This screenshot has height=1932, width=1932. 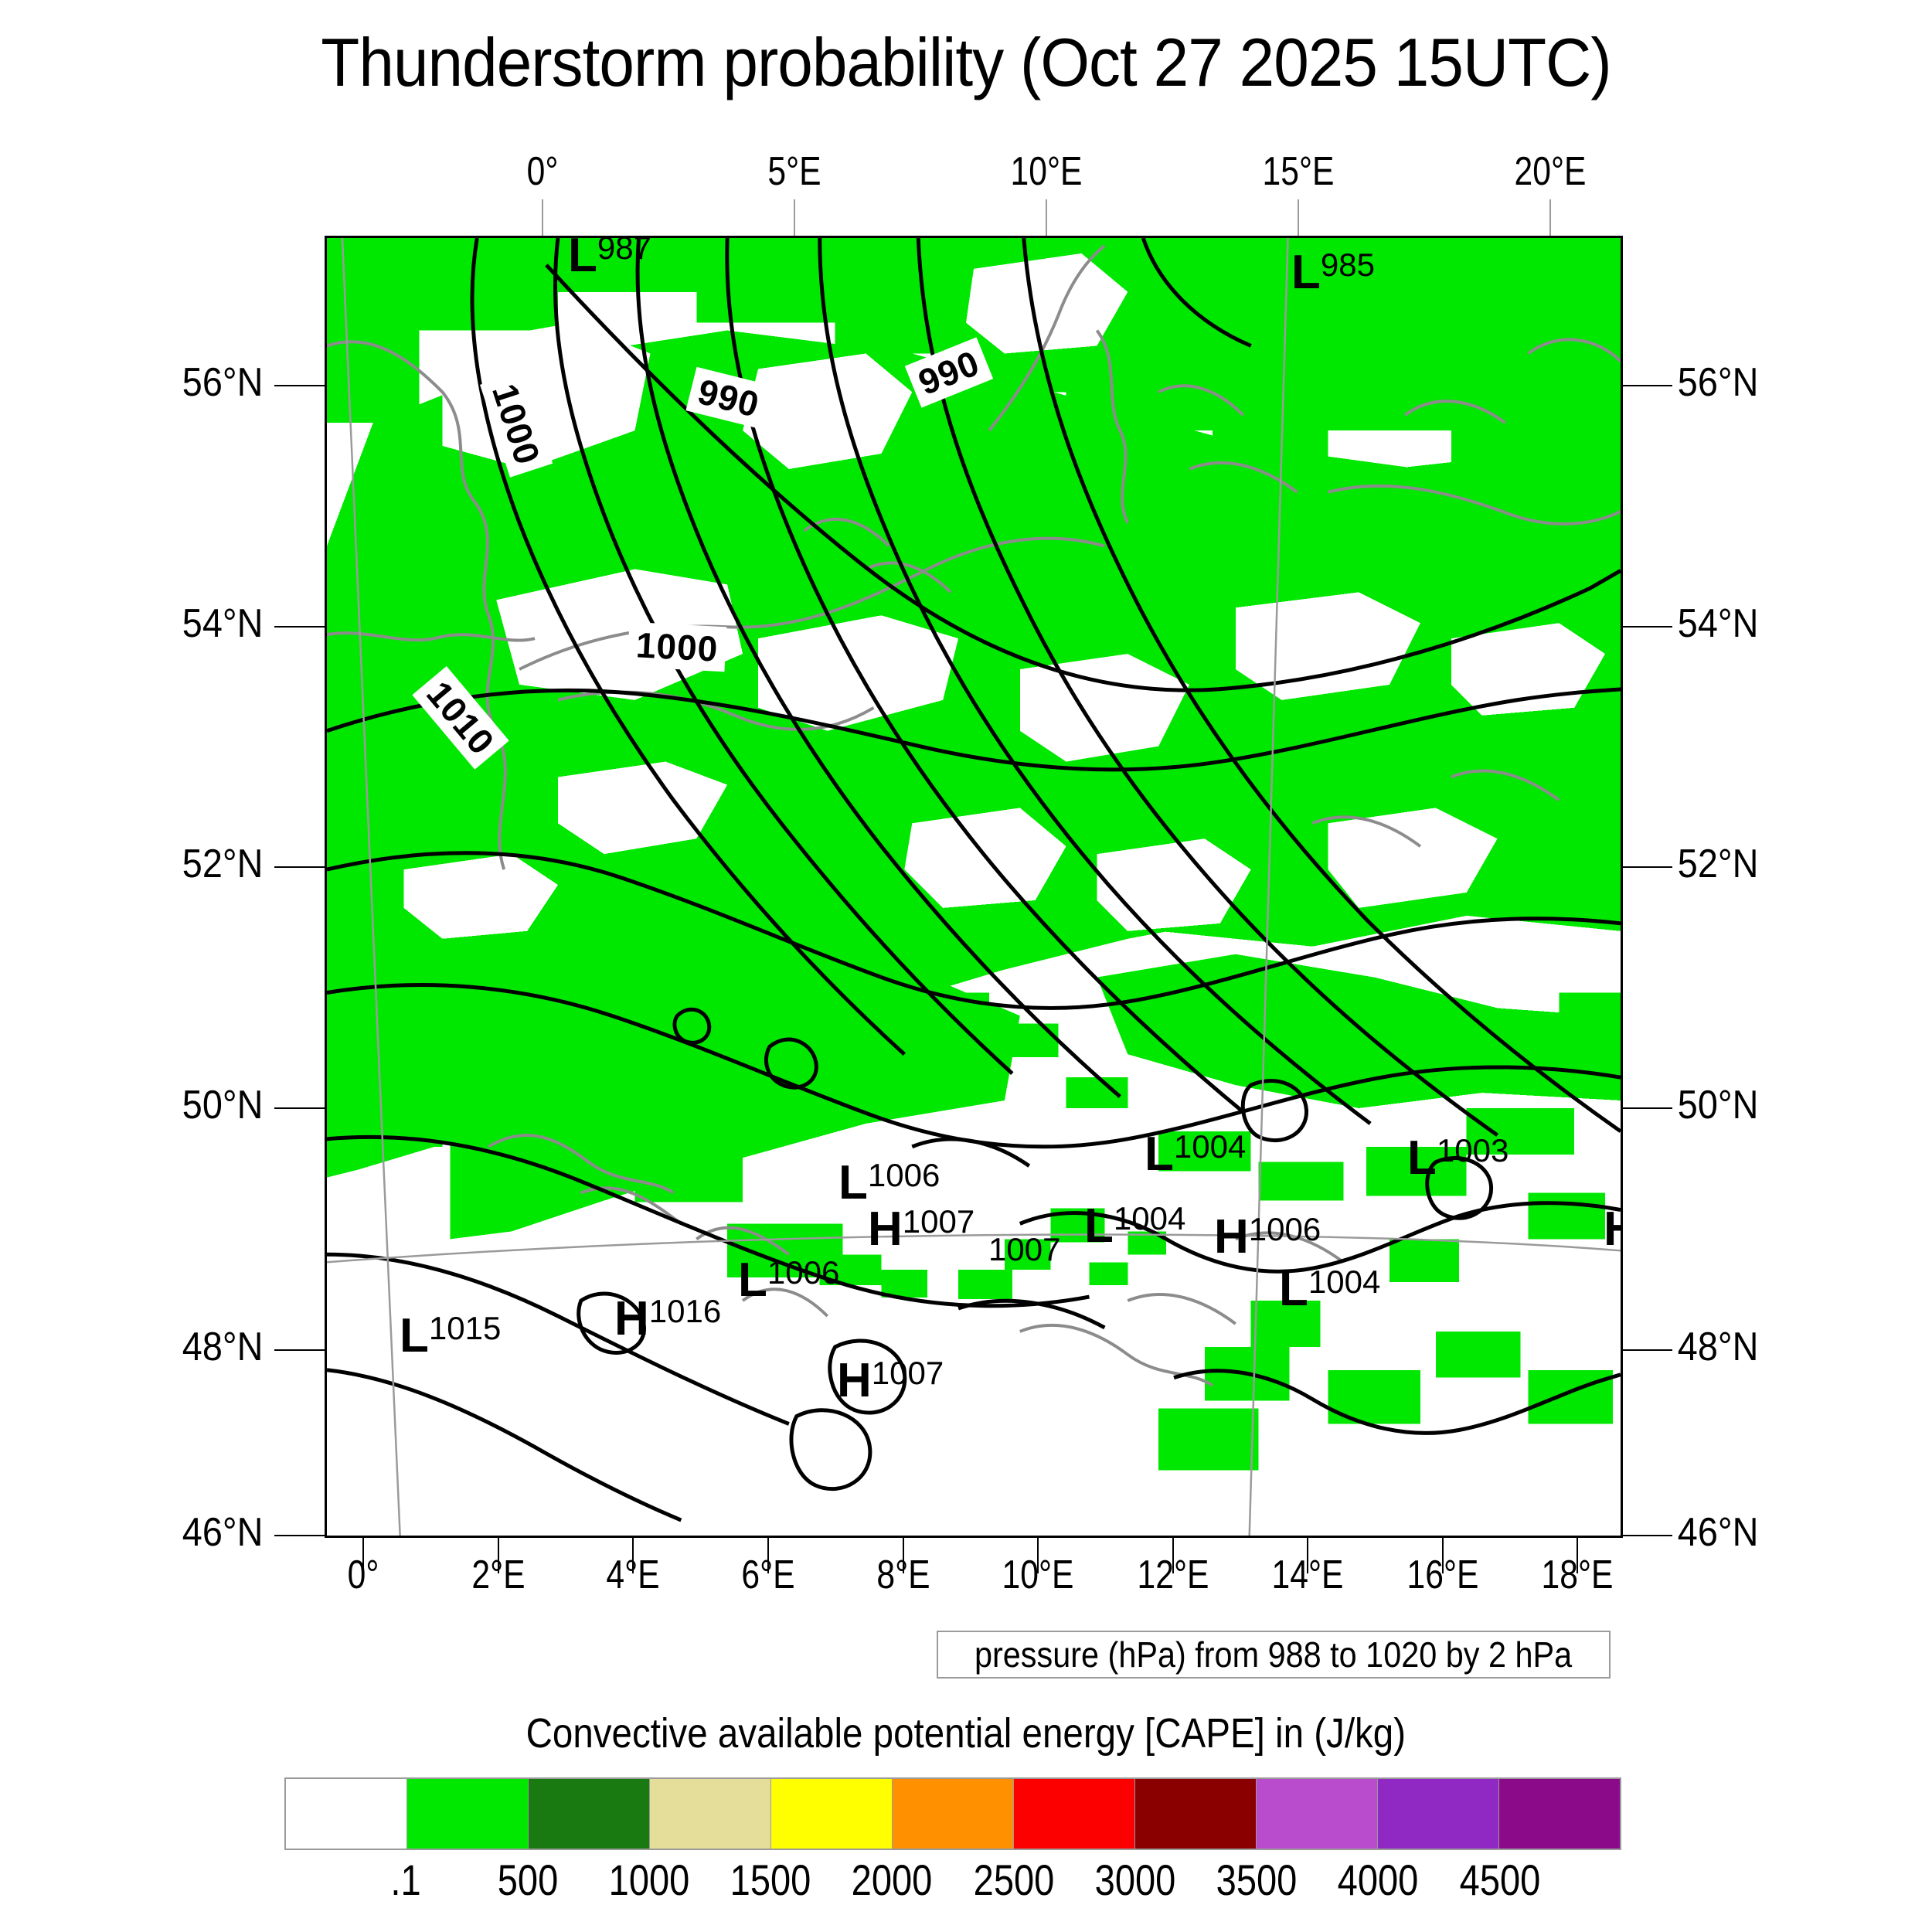 I want to click on cape-colorbar, so click(x=953, y=1813).